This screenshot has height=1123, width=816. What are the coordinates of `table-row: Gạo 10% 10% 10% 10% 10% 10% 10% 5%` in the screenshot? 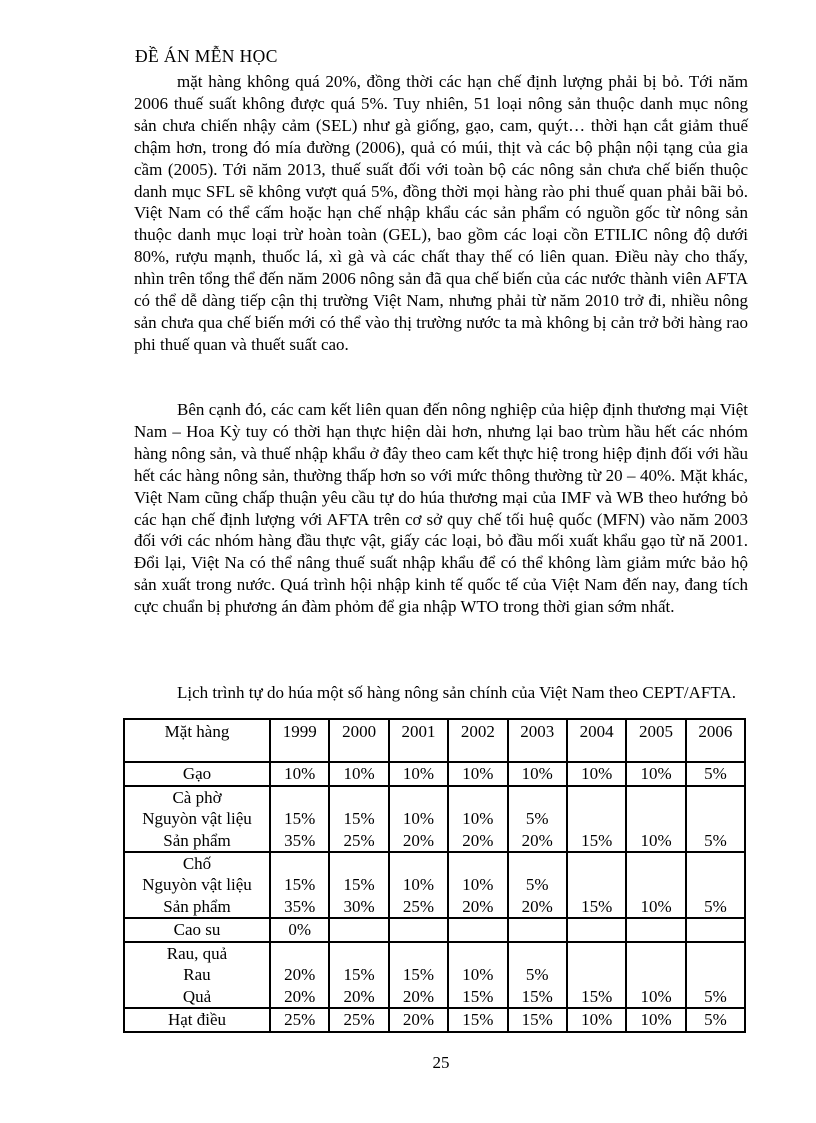 It's located at (435, 774).